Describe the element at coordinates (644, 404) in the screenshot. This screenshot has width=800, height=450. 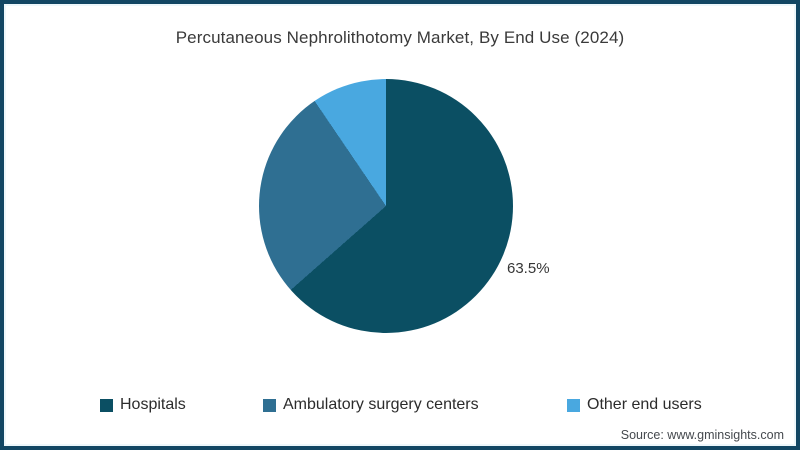
I see `legend-label-other-end-users: Other end users` at that location.